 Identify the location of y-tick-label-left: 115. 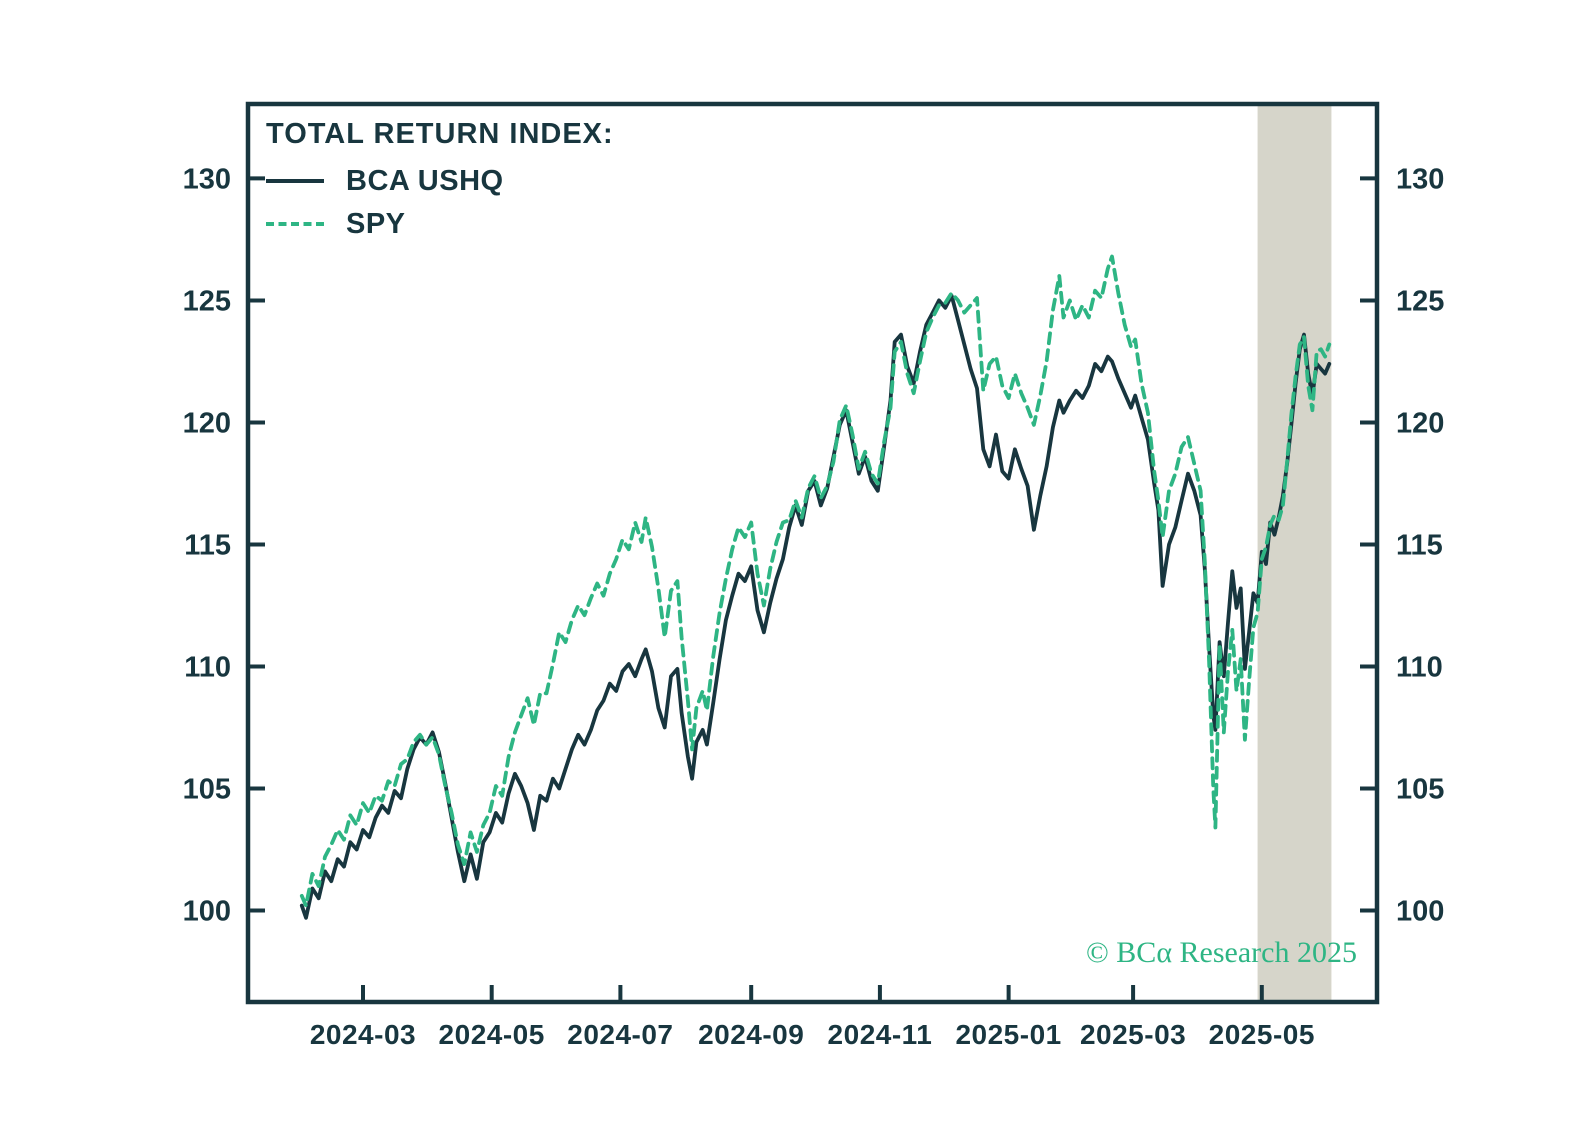
(207, 545).